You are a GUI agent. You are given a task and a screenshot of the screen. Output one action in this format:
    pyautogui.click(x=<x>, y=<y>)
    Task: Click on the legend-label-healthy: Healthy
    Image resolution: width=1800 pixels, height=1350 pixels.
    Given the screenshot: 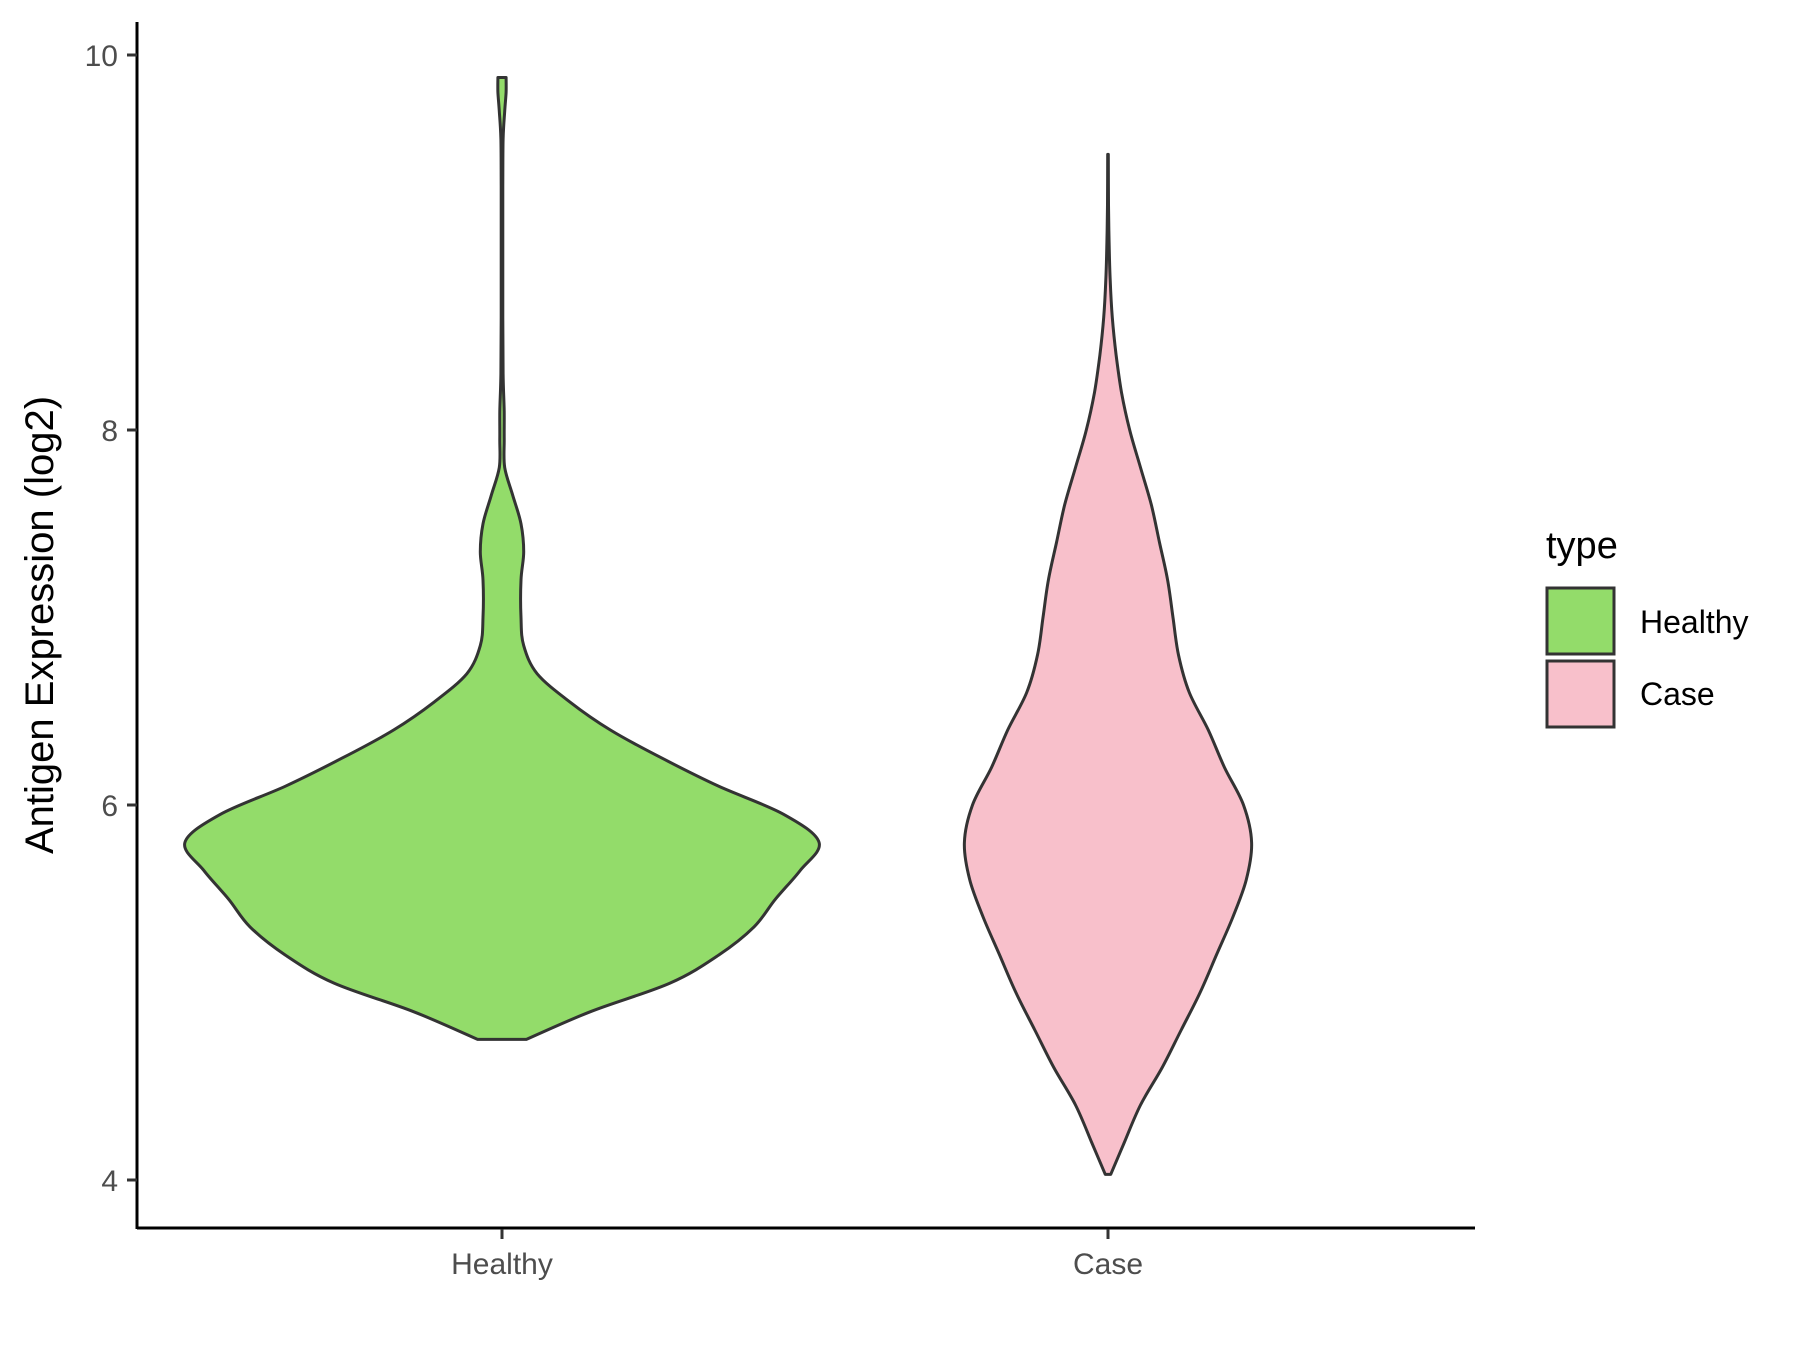 What is the action you would take?
    pyautogui.click(x=1694, y=622)
    